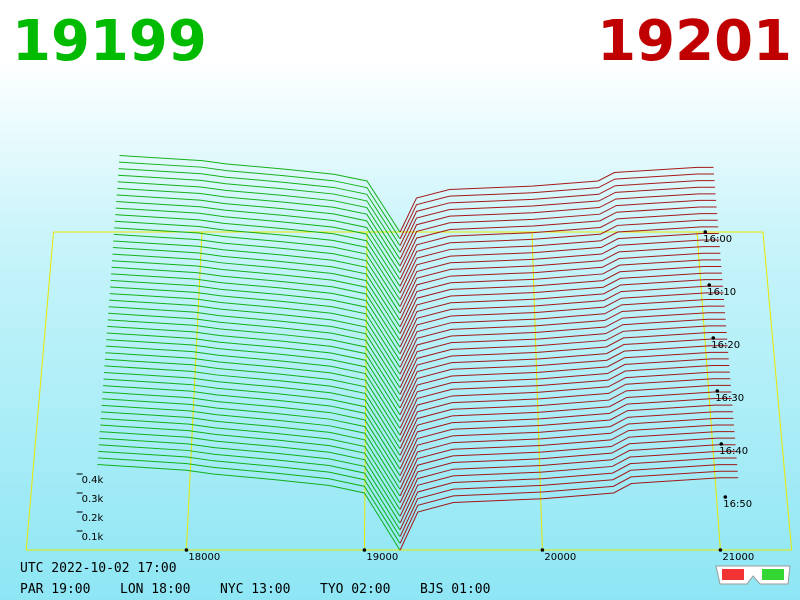  What do you see at coordinates (355, 589) in the screenshot?
I see `clock: TYO 02:00` at bounding box center [355, 589].